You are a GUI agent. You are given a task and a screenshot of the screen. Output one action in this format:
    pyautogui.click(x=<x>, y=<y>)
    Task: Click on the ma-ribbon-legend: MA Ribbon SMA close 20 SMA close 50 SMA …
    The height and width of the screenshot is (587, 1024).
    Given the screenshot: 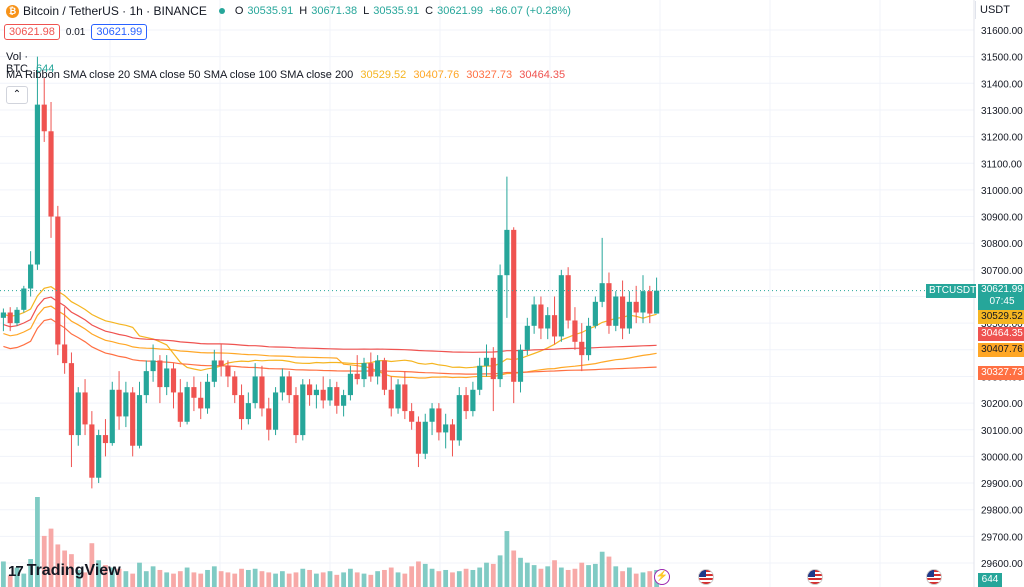 What is the action you would take?
    pyautogui.click(x=287, y=75)
    